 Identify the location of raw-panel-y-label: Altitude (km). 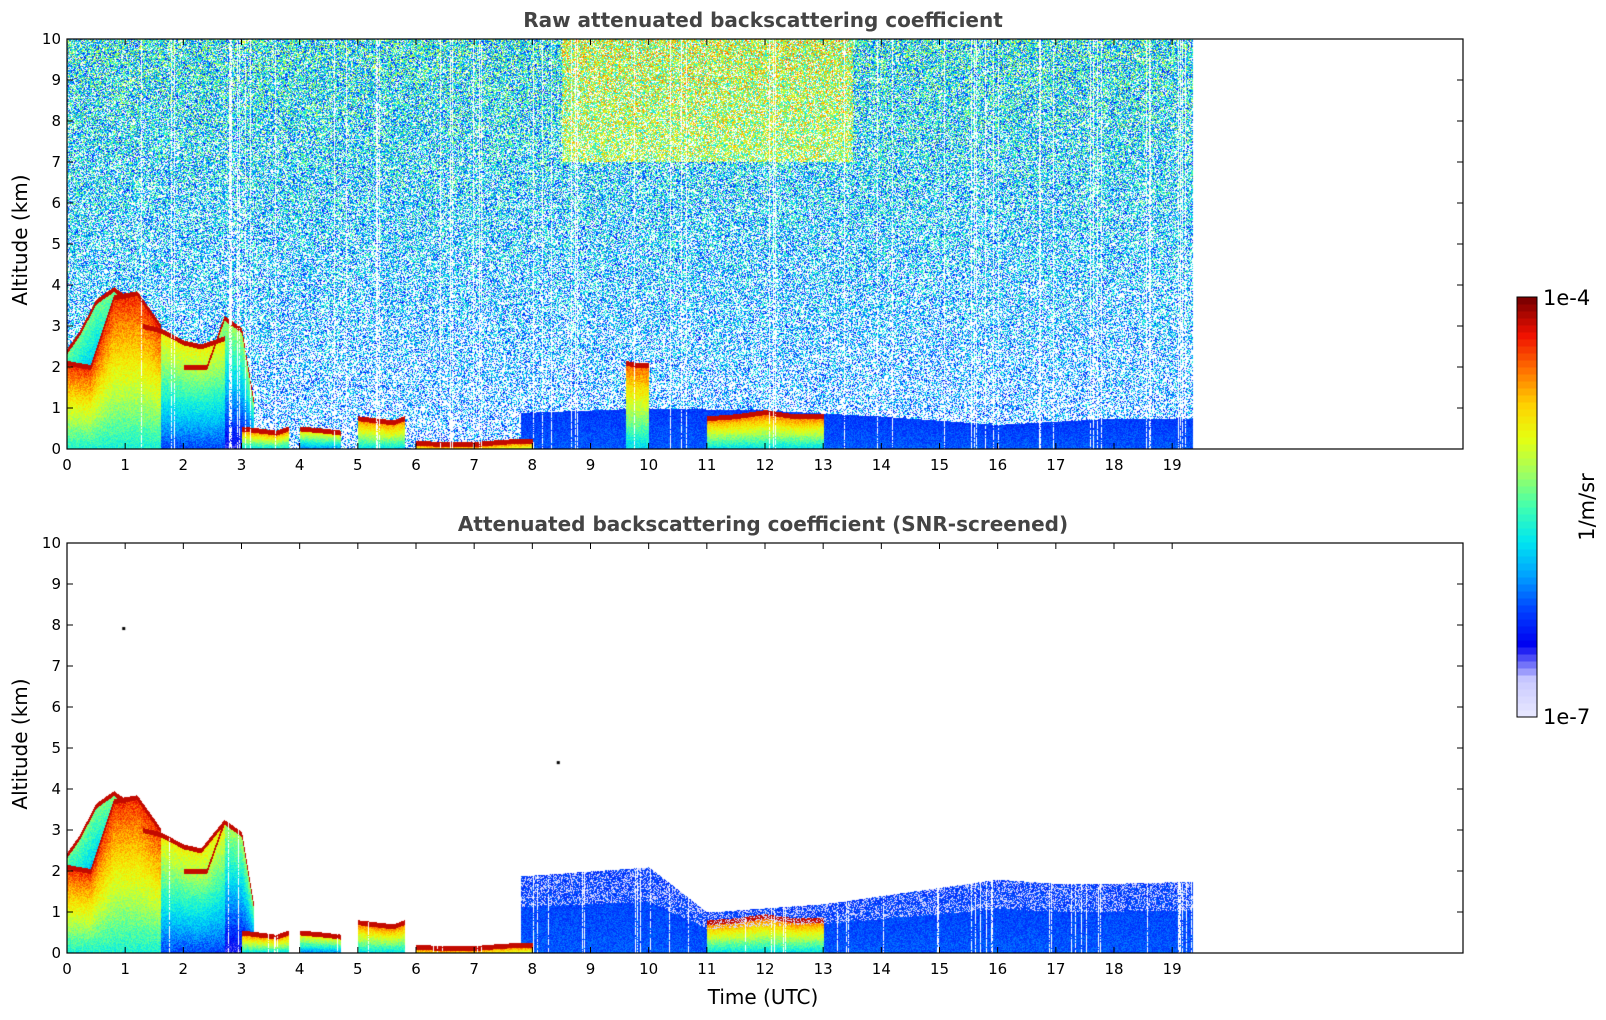
(20, 239).